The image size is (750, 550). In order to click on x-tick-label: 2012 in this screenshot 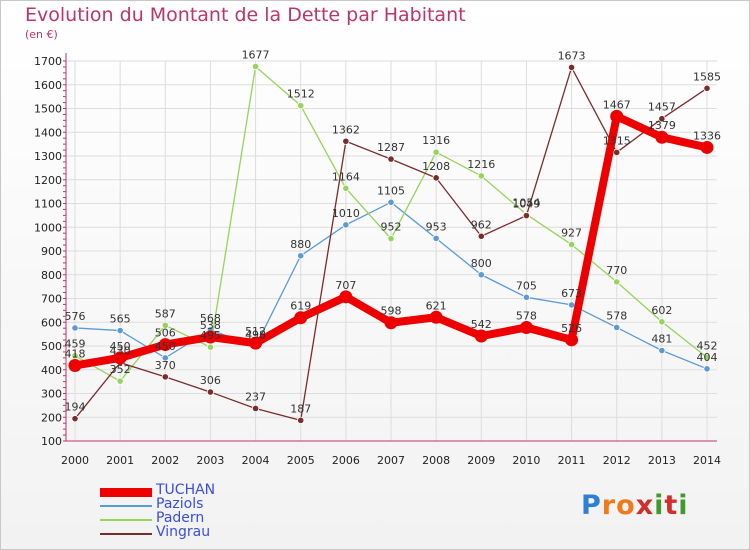, I will do `click(617, 460)`.